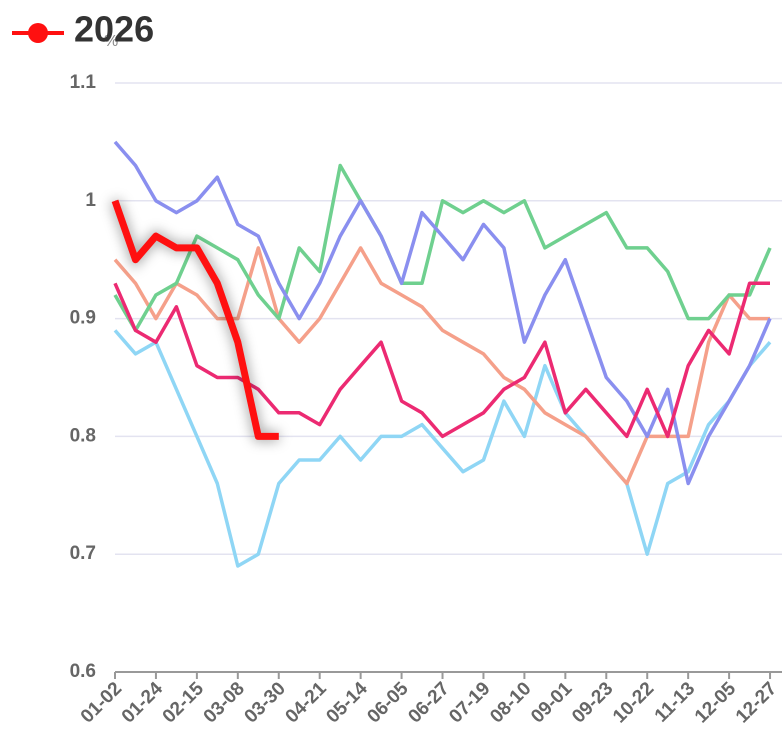 The image size is (782, 746). I want to click on y-tick-label: 1, so click(90, 200).